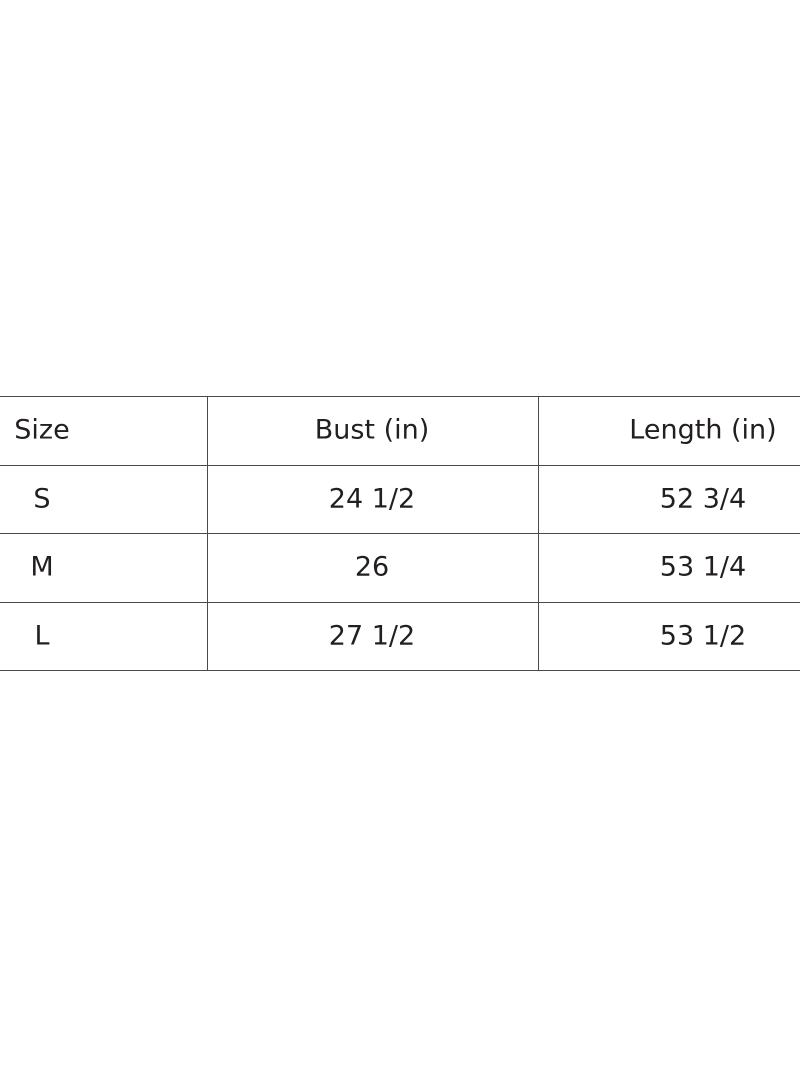 The width and height of the screenshot is (800, 1067). What do you see at coordinates (703, 636) in the screenshot?
I see `cell-length: 53 1/2` at bounding box center [703, 636].